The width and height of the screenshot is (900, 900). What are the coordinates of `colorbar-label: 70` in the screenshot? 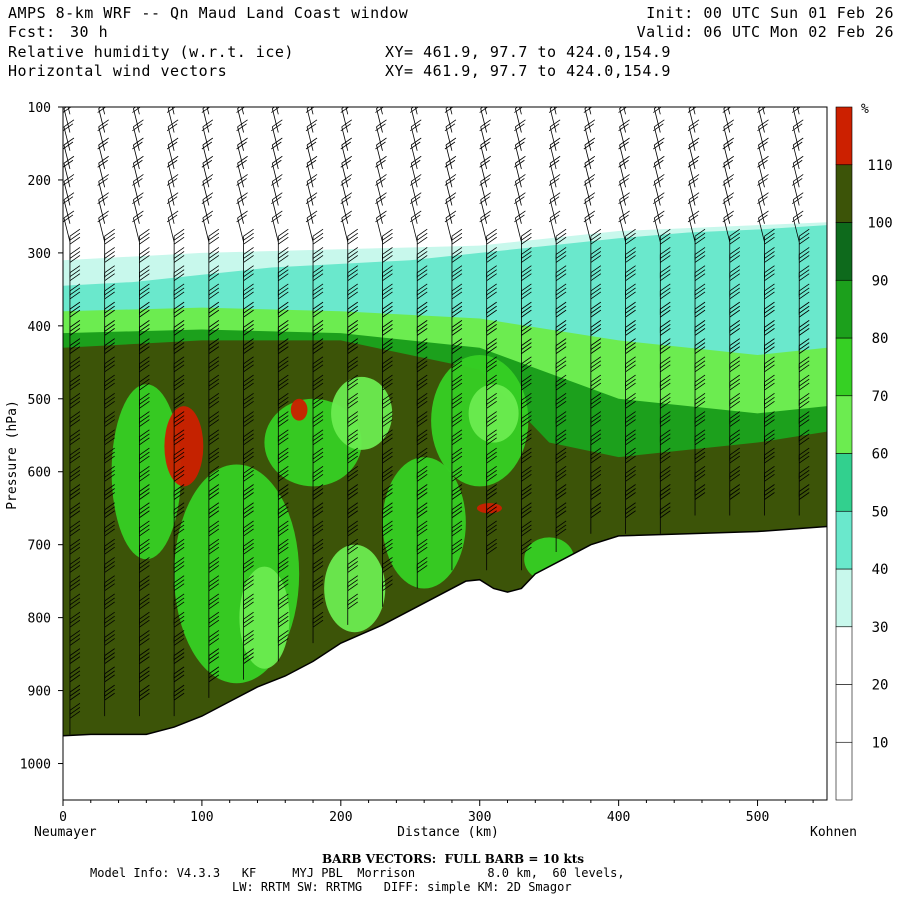 It's located at (880, 397).